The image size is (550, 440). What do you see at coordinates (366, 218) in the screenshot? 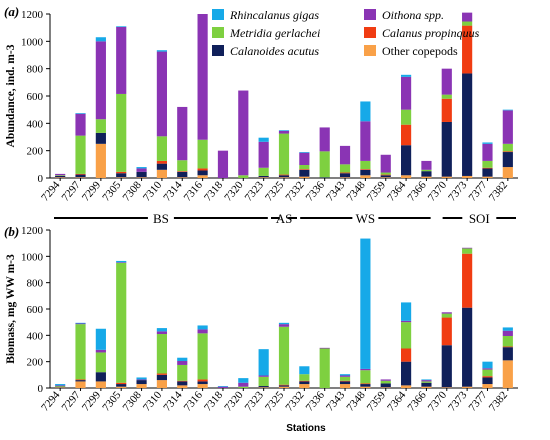
I see `region-label-ws: WS` at bounding box center [366, 218].